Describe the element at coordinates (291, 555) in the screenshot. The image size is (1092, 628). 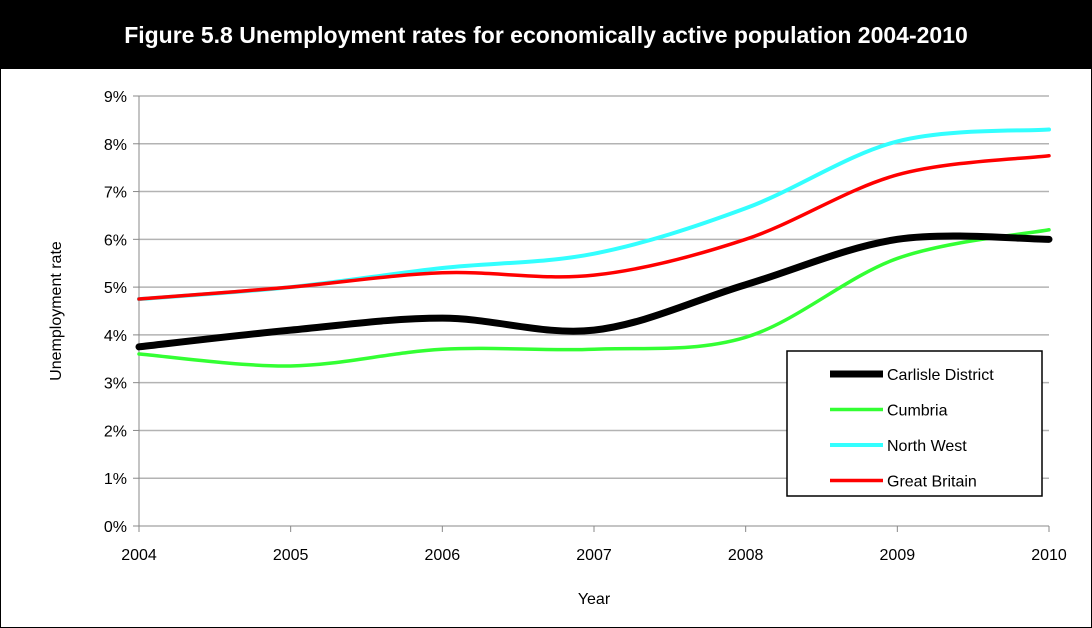
I see `x-tick-label: 2005` at that location.